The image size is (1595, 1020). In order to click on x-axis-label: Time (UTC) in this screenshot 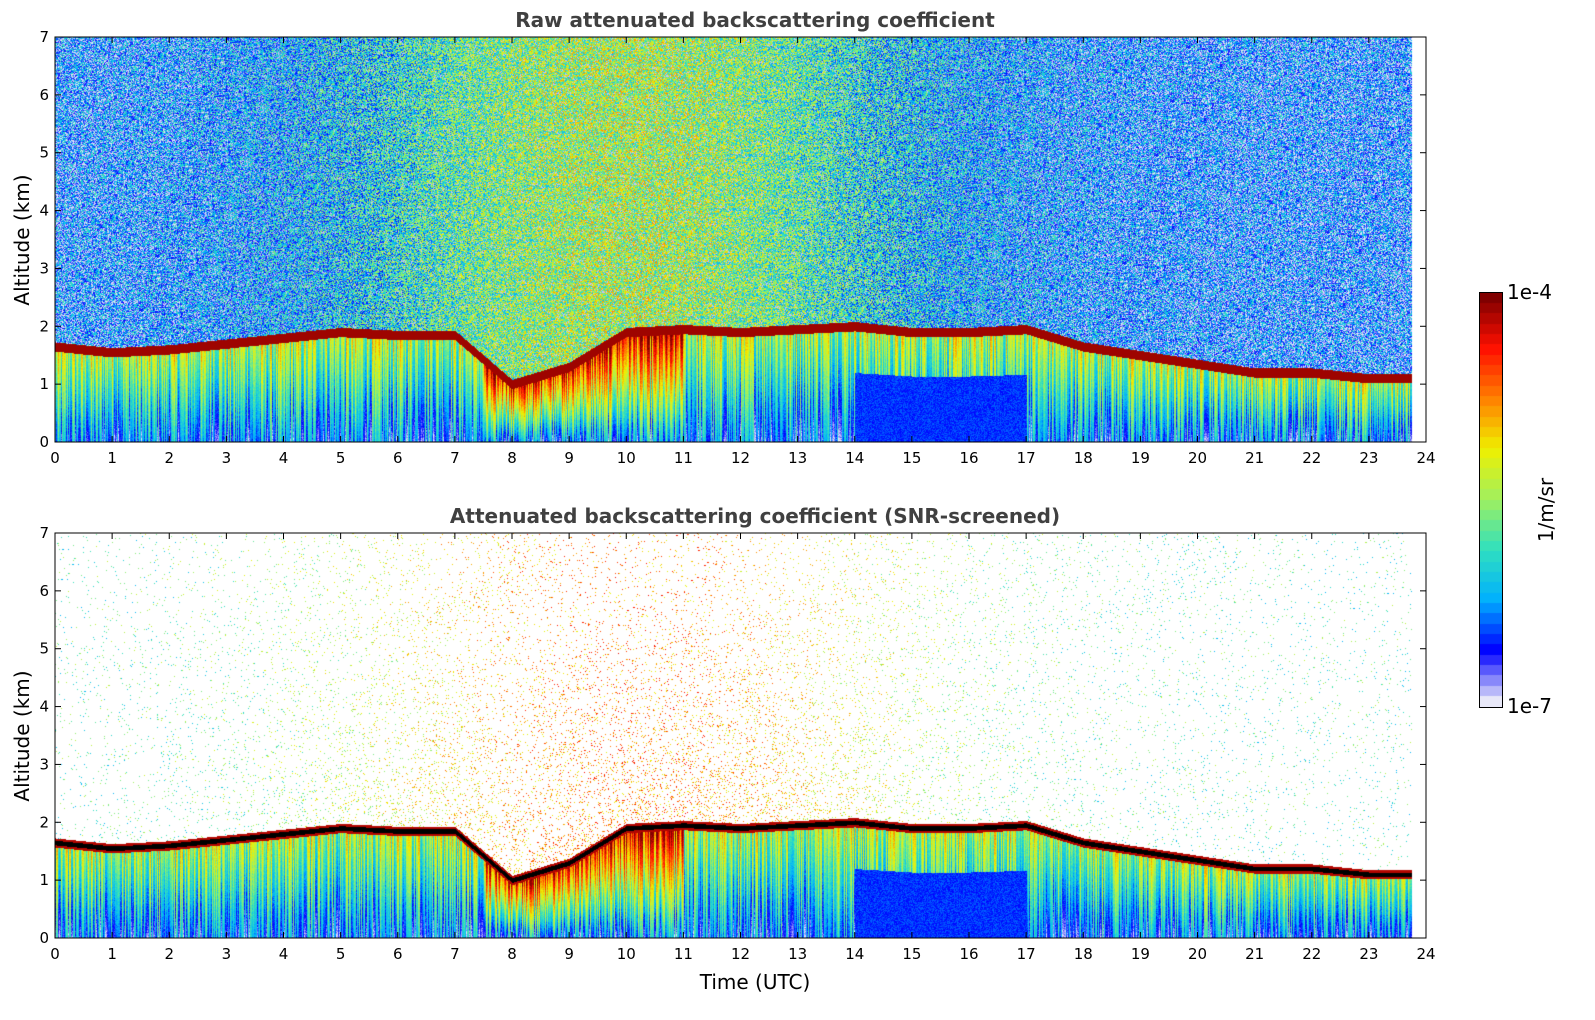, I will do `click(755, 982)`.